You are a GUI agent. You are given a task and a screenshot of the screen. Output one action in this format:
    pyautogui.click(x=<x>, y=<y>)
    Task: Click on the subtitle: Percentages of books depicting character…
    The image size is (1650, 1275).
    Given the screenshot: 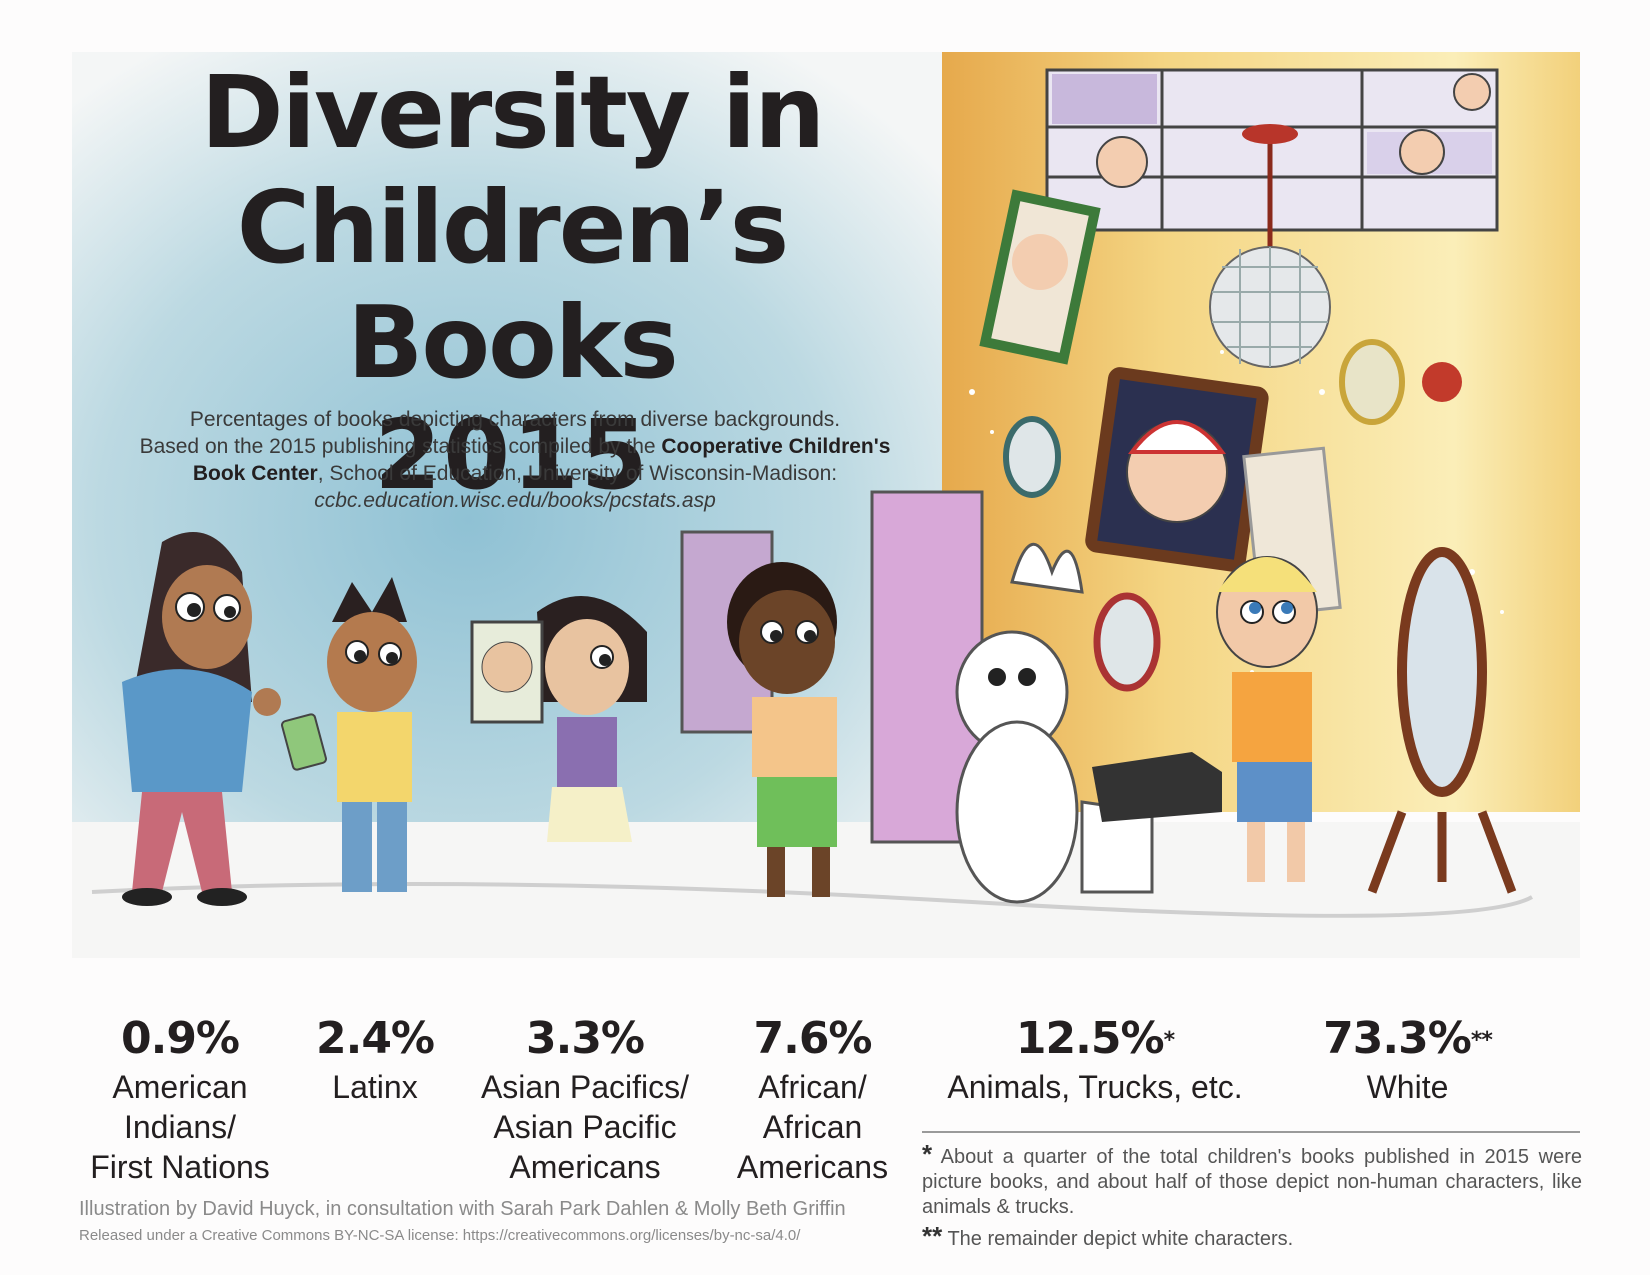 What is the action you would take?
    pyautogui.click(x=515, y=460)
    